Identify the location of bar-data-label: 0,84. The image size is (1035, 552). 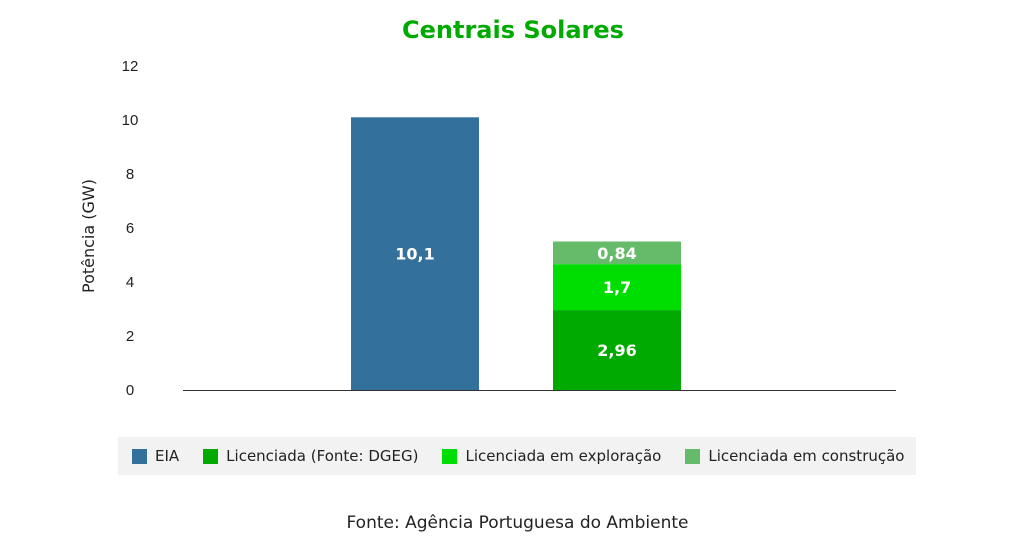
(616, 253).